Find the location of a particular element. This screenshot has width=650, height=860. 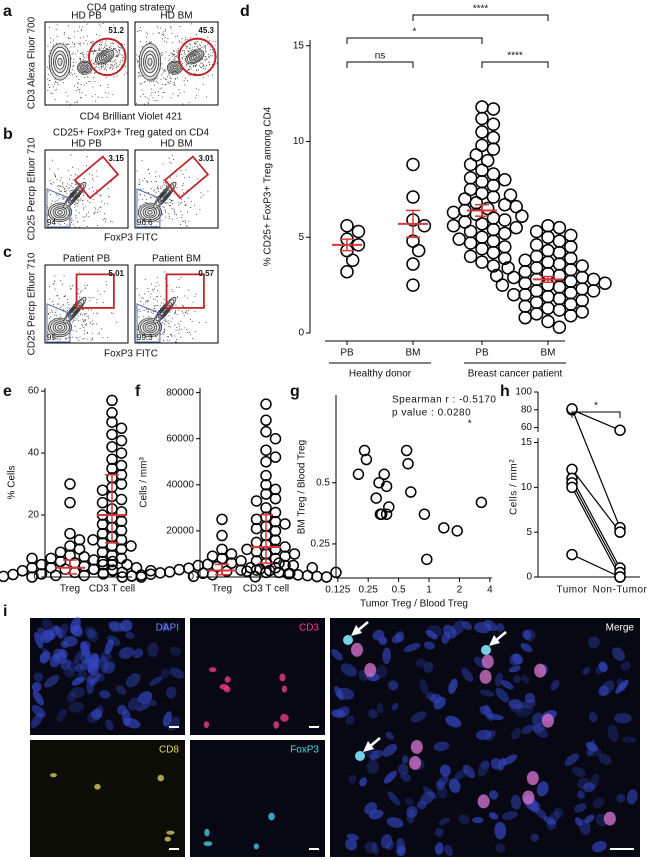

significance-bracket is located at coordinates (515, 64).